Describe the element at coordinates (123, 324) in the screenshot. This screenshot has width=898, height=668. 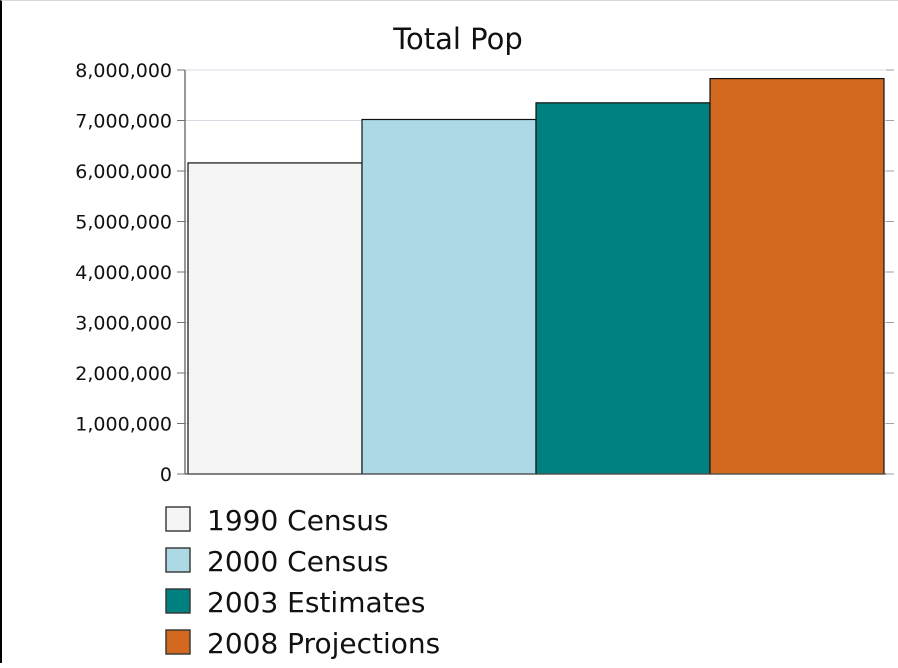
I see `y-tick-label: 3,000,000` at that location.